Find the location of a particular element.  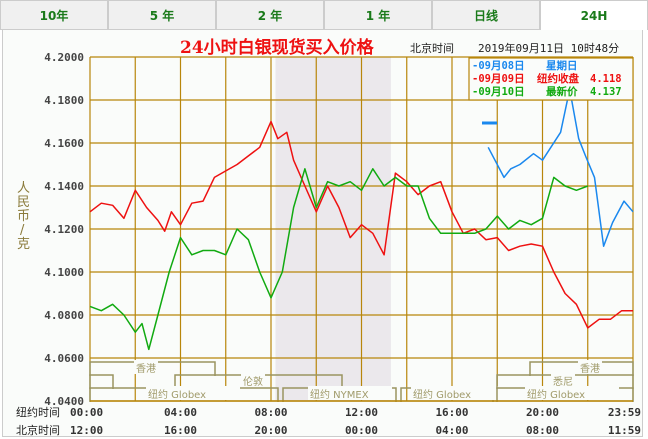

tab-10-year: 10年 is located at coordinates (54, 14).